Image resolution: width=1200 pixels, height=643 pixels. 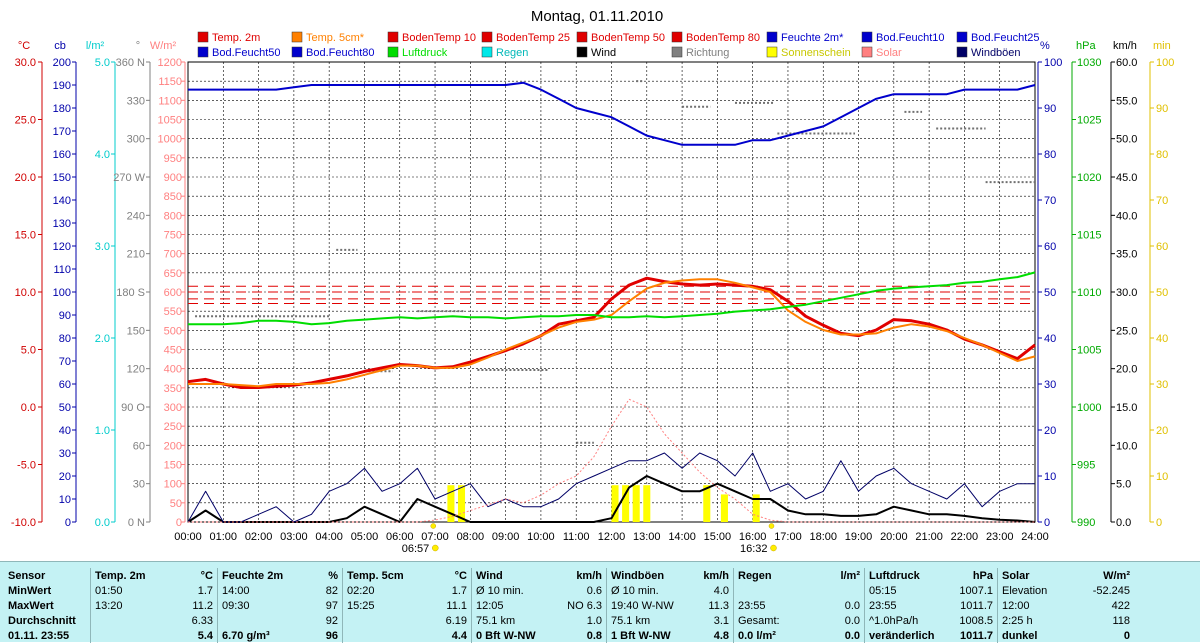 What do you see at coordinates (533, 38) in the screenshot?
I see `legend-label: BodenTemp 25` at bounding box center [533, 38].